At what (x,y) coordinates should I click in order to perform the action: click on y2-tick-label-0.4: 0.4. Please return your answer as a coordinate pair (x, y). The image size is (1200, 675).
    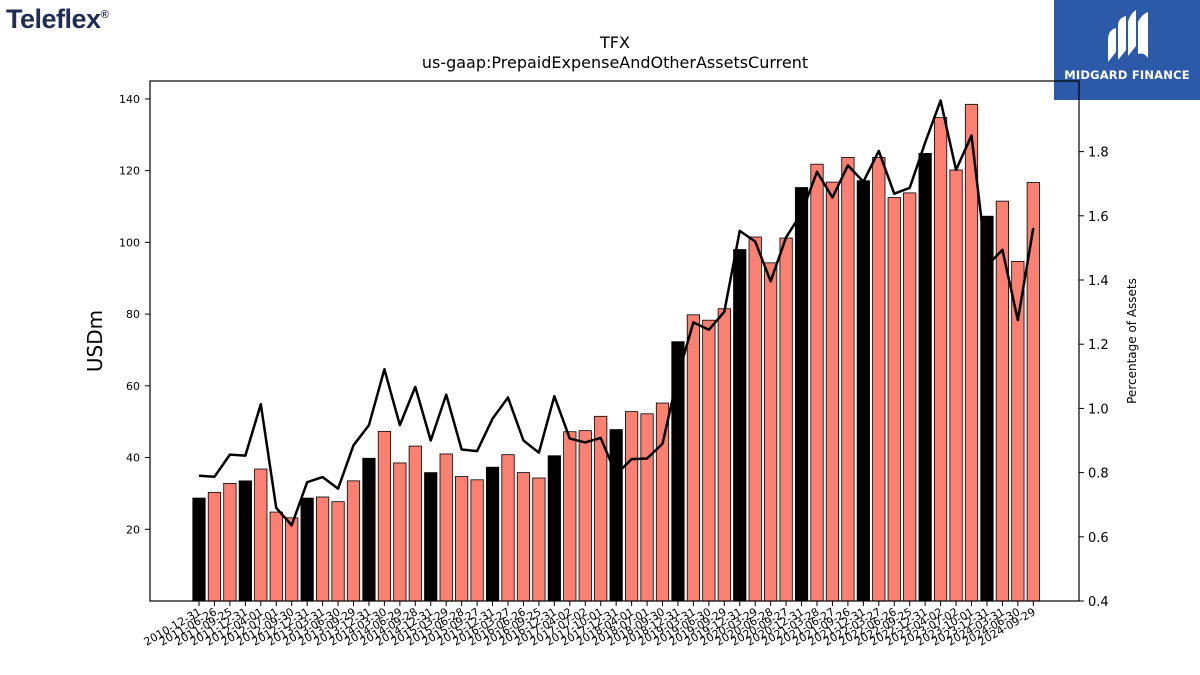
    Looking at the image, I should click on (1098, 602).